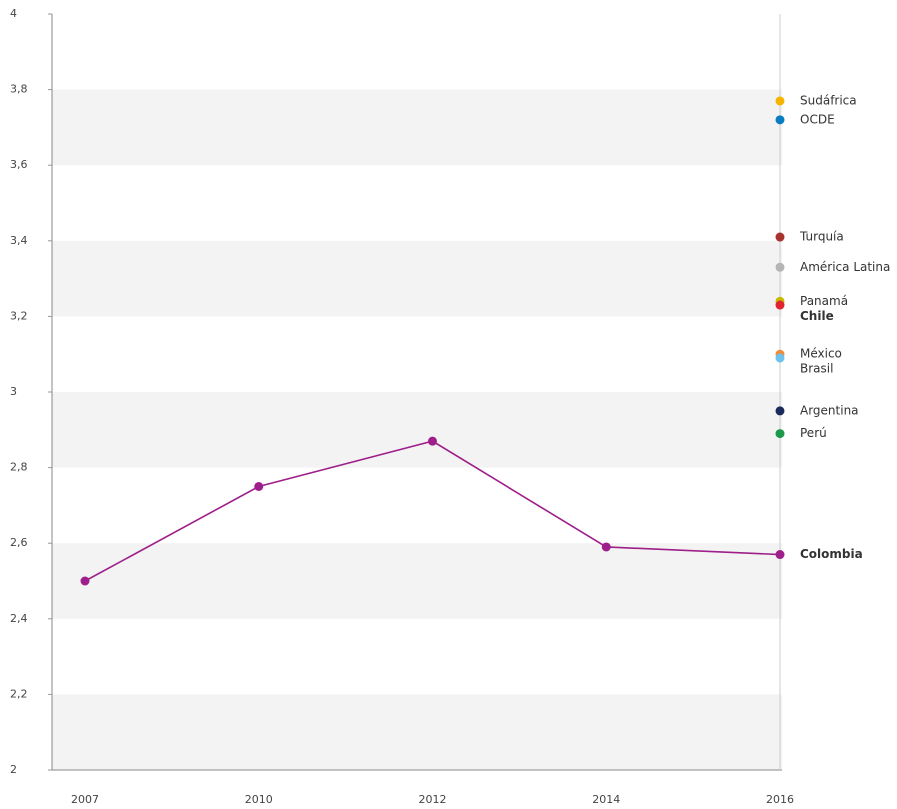 This screenshot has width=897, height=809. Describe the element at coordinates (19, 467) in the screenshot. I see `y-tick-label: 2,8` at that location.